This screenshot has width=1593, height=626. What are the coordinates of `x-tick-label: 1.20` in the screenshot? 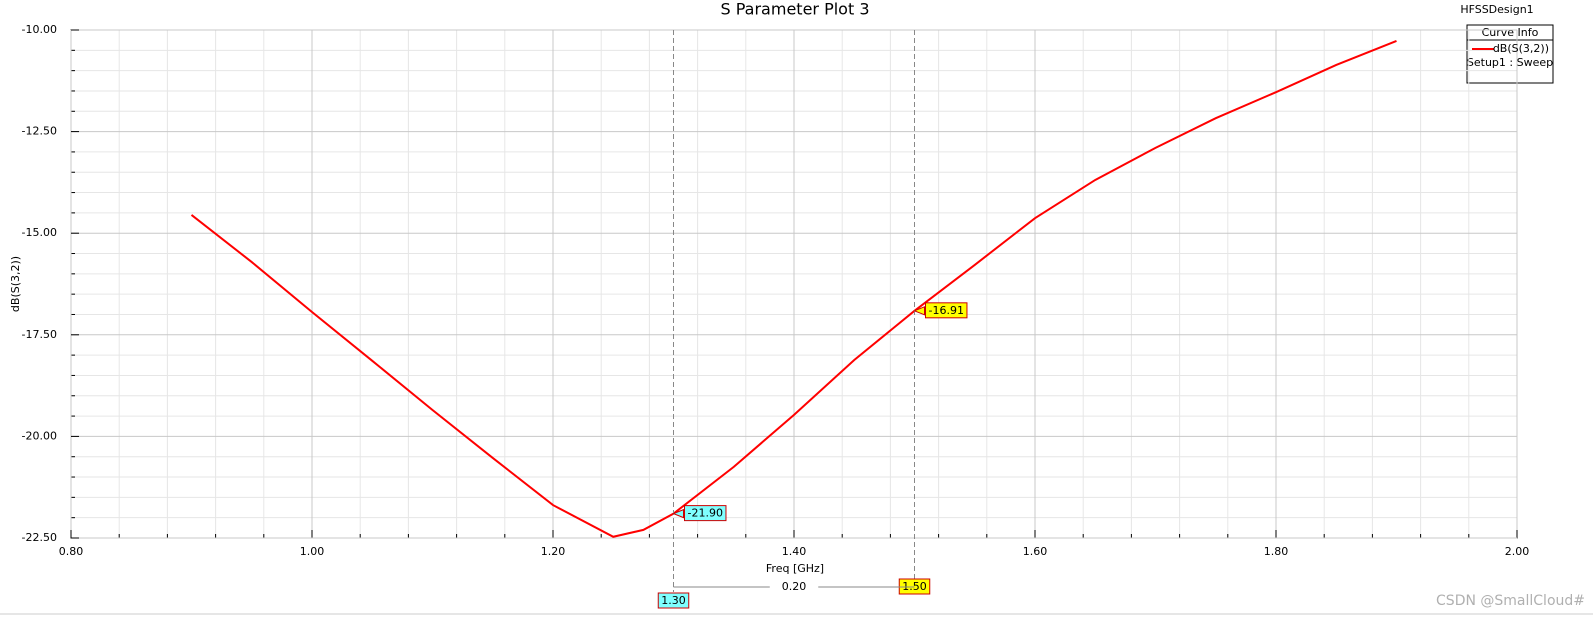 It's located at (553, 551).